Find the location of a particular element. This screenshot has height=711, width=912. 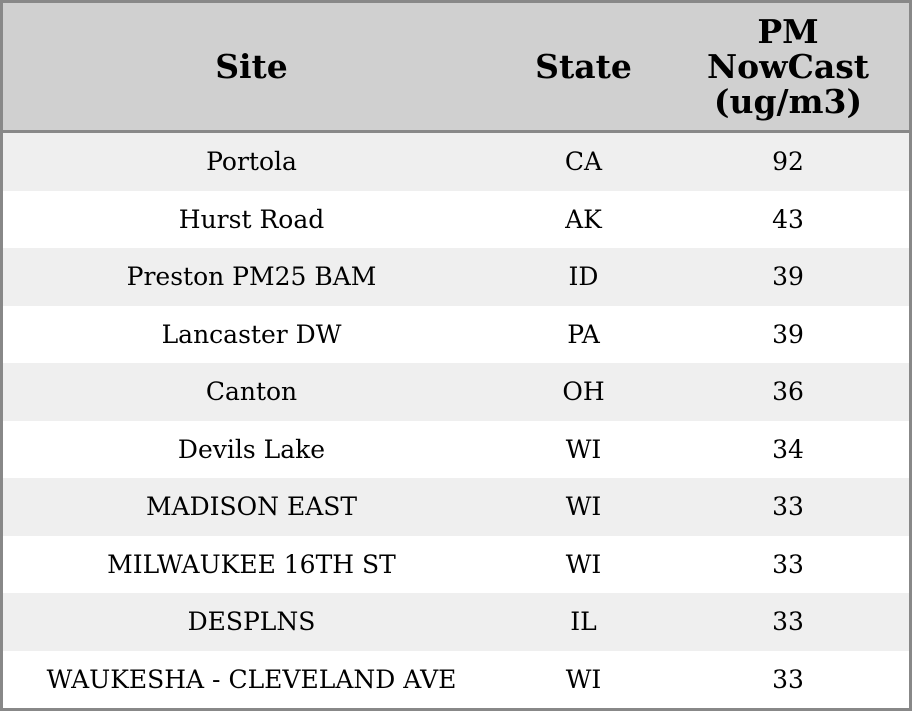

table-row: WAUKESHA - CLEVELAND AVE WI 33 is located at coordinates (456, 679).